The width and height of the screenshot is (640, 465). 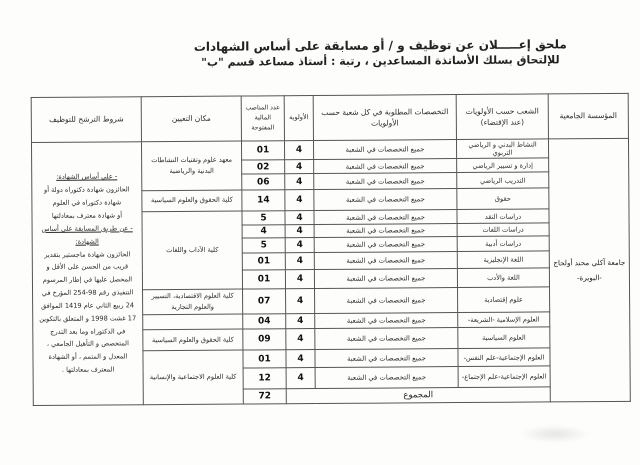 What do you see at coordinates (86, 119) in the screenshot?
I see `header-conditions: شروط الترشح للتوظيف` at bounding box center [86, 119].